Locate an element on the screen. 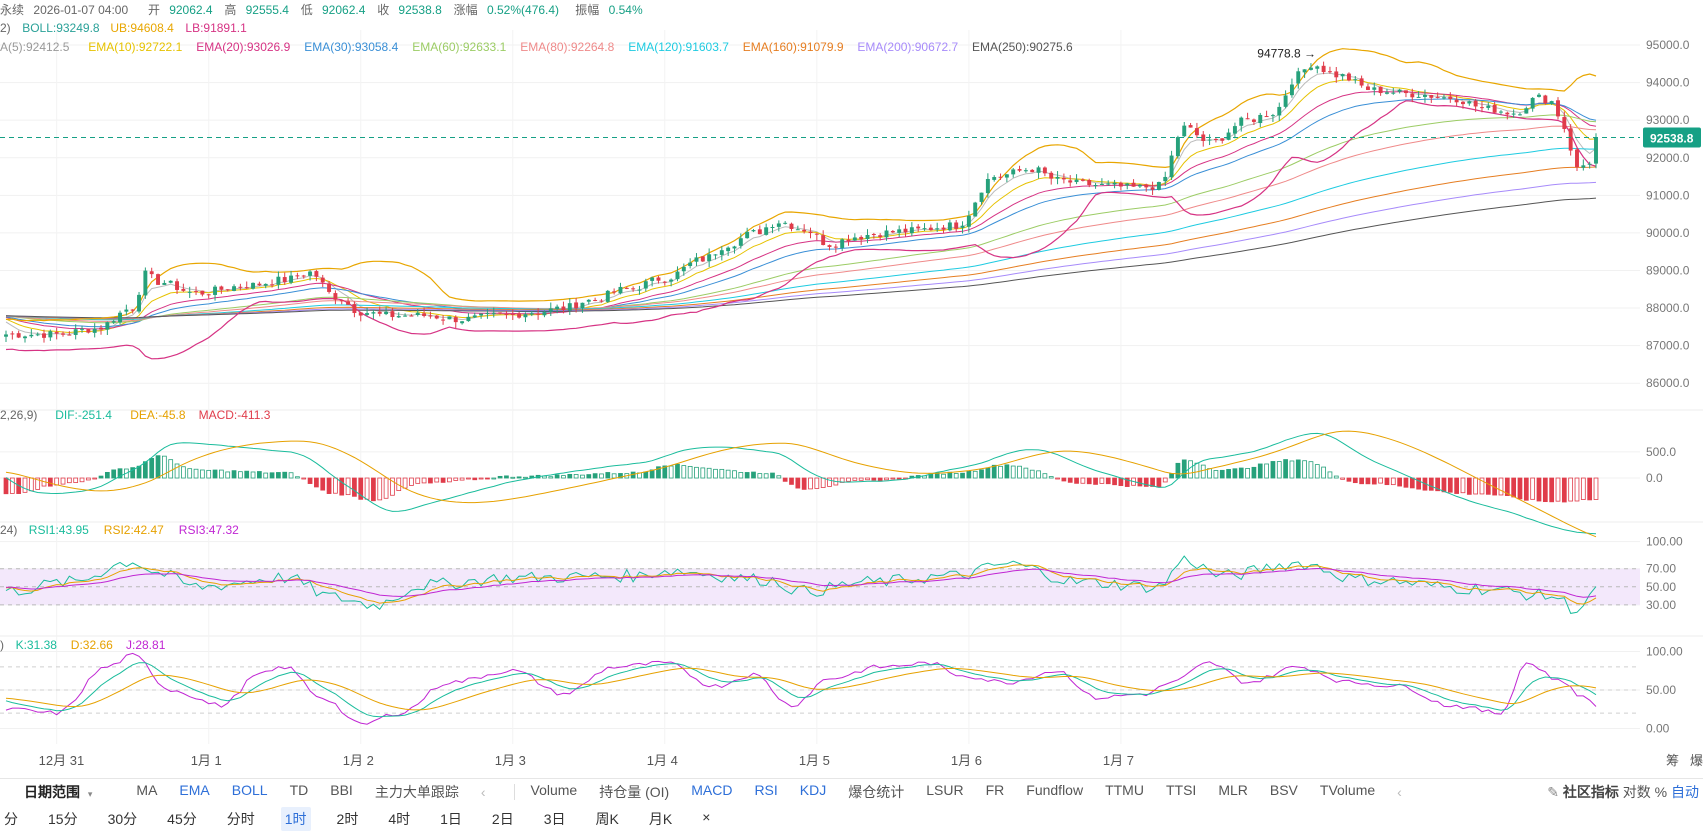 This screenshot has width=1703, height=831. sub-indicator-7: FR is located at coordinates (995, 790).